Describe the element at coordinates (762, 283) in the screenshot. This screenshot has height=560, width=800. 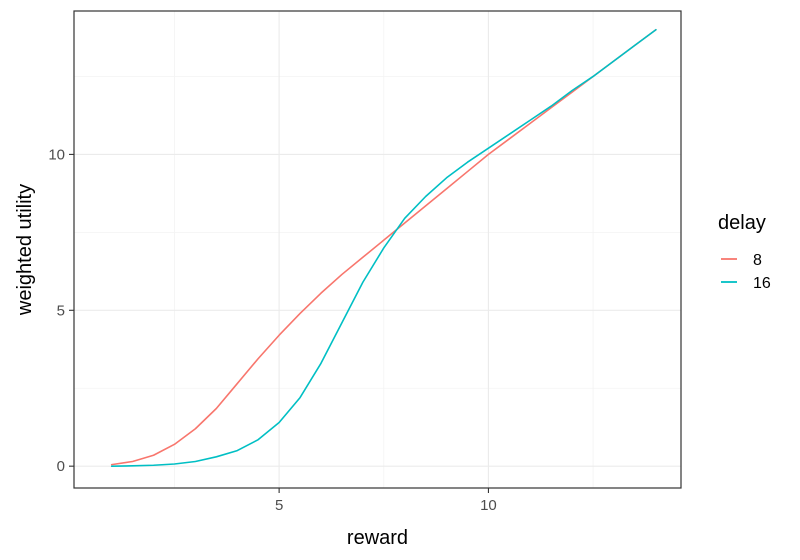
I see `legend-label: 16` at that location.